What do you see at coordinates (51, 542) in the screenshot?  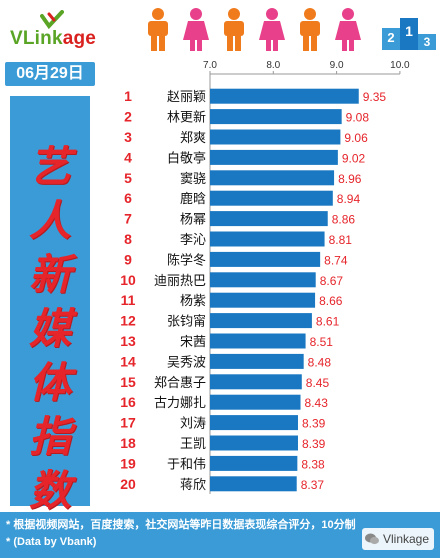 I see `footer-credit: * (Data by Vbank)` at bounding box center [51, 542].